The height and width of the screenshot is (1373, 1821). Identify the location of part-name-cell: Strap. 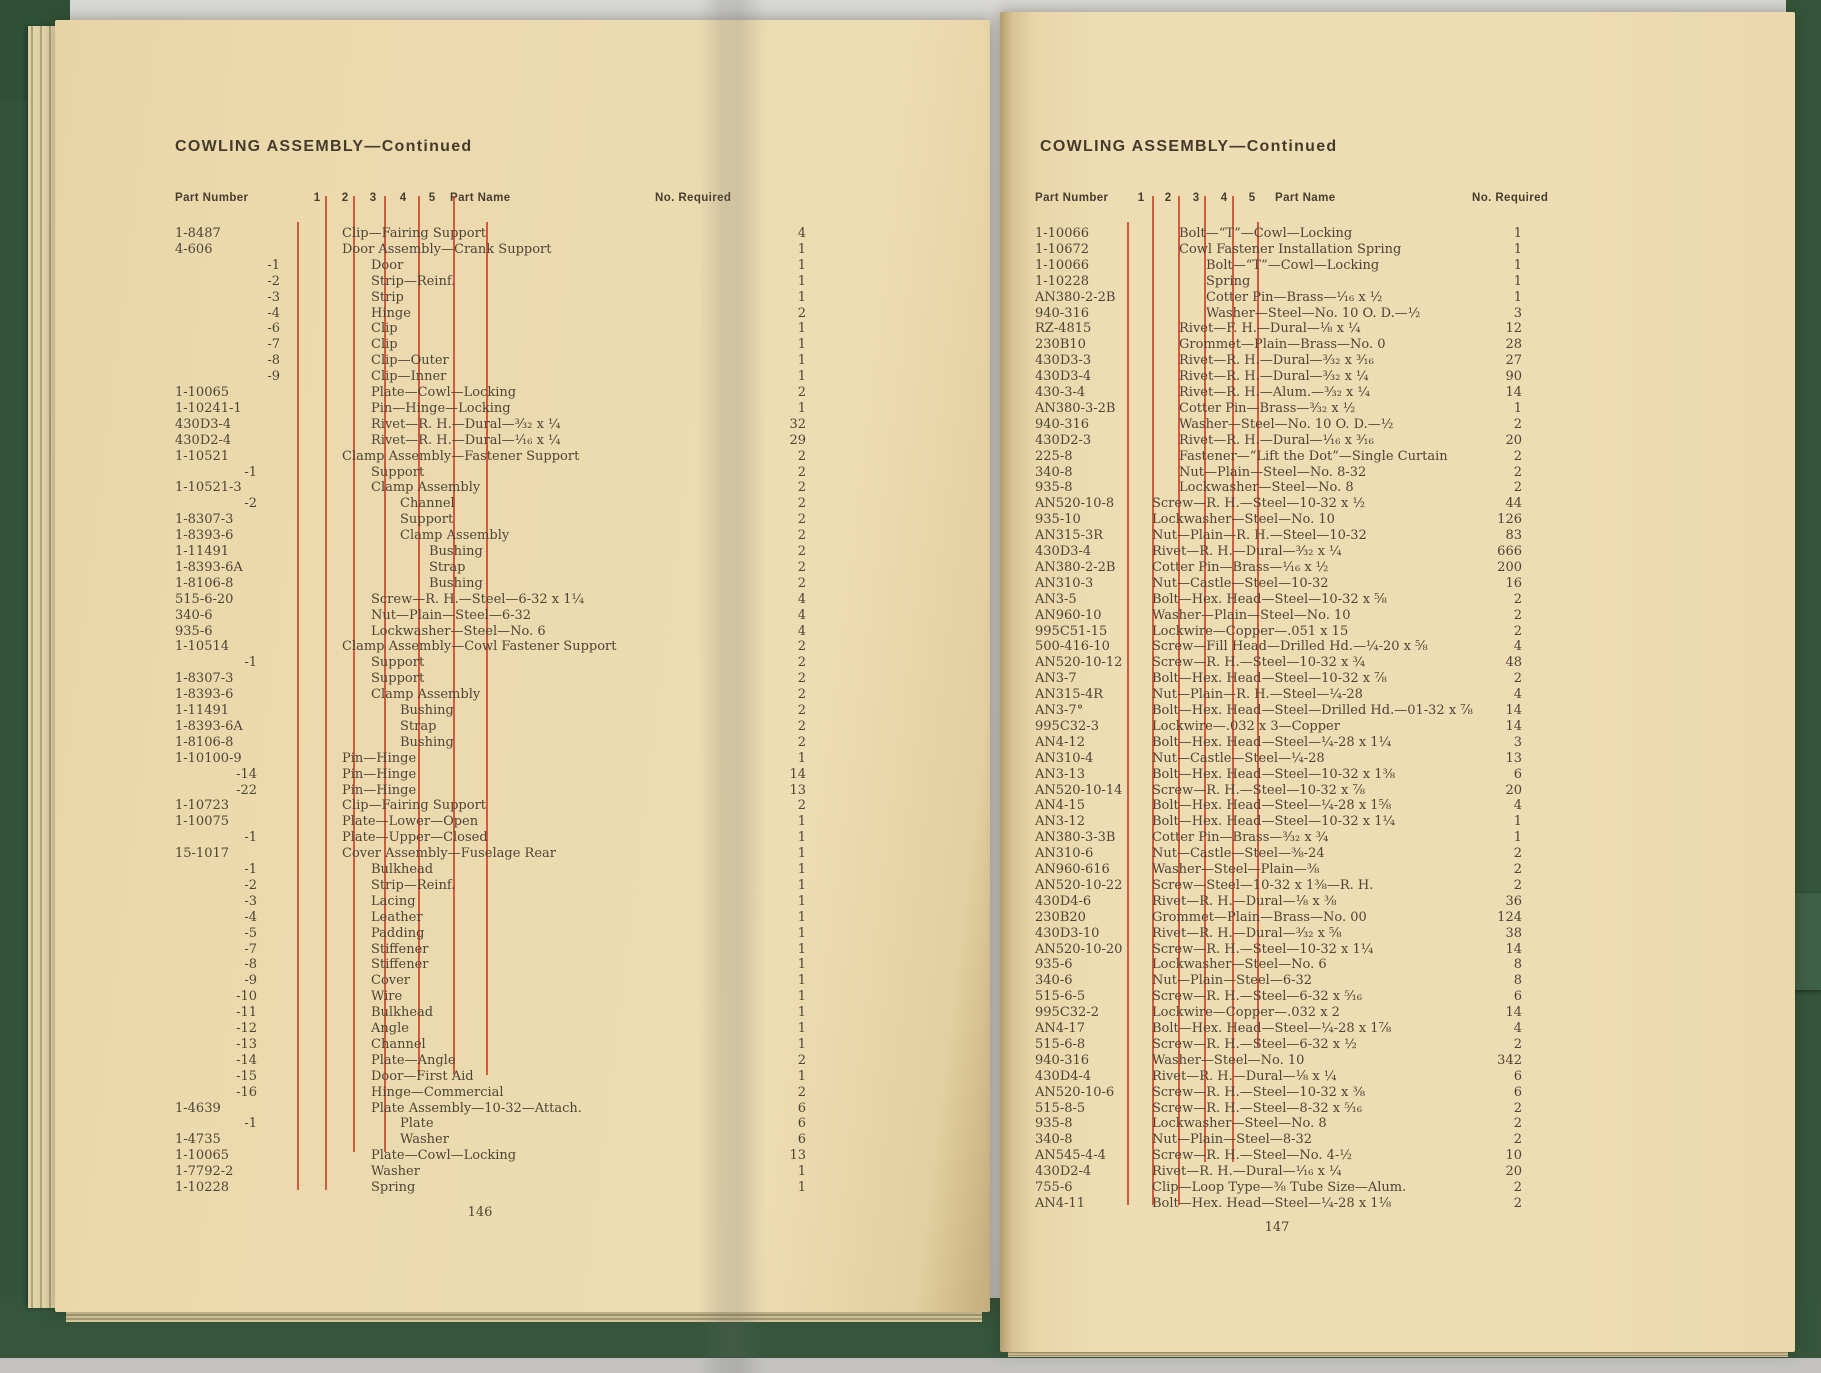
(418, 726).